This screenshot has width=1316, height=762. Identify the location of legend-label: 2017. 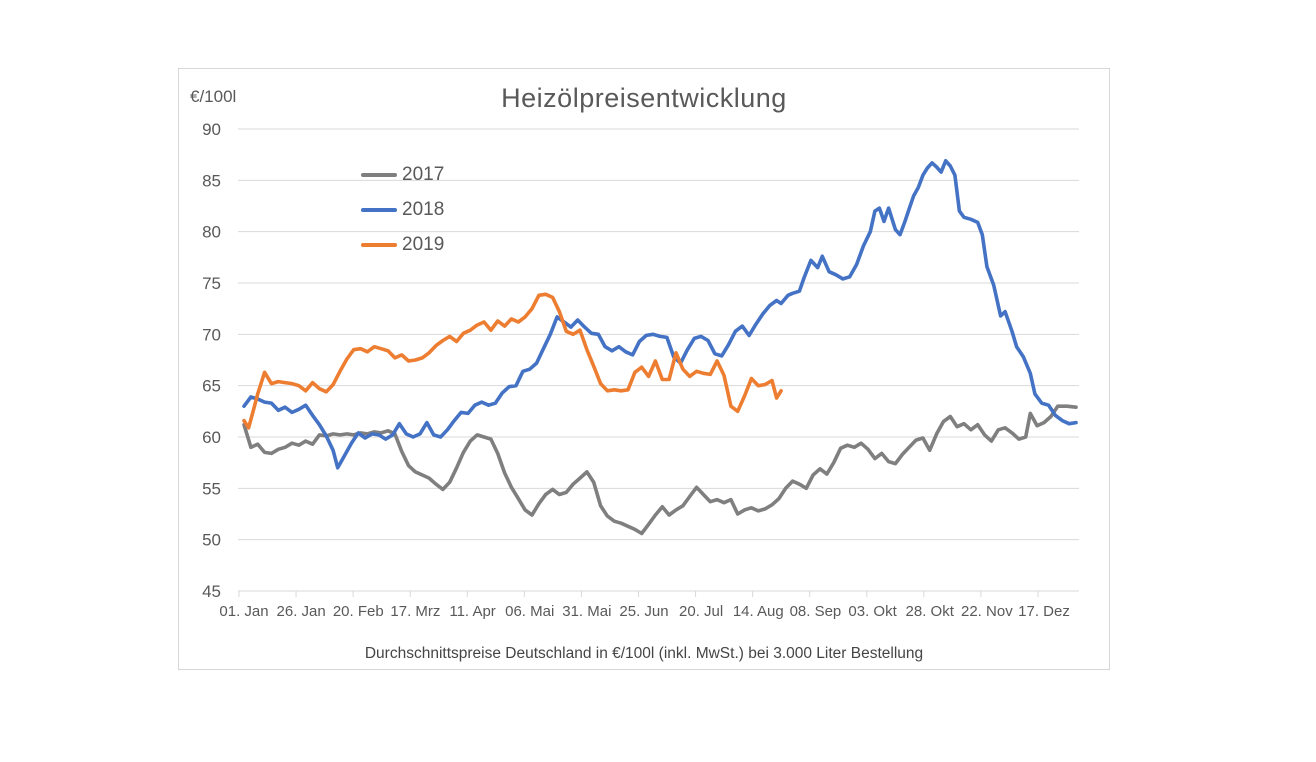
(423, 174).